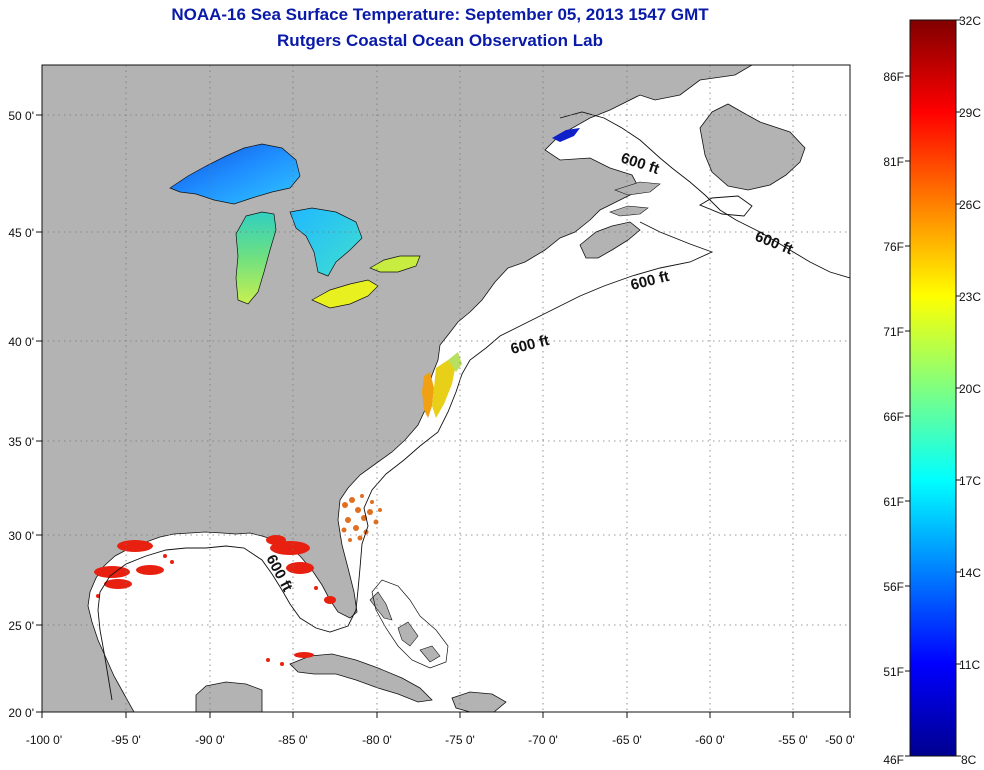  Describe the element at coordinates (970, 21) in the screenshot. I see `colorbar-celsius-label: 32C` at that location.